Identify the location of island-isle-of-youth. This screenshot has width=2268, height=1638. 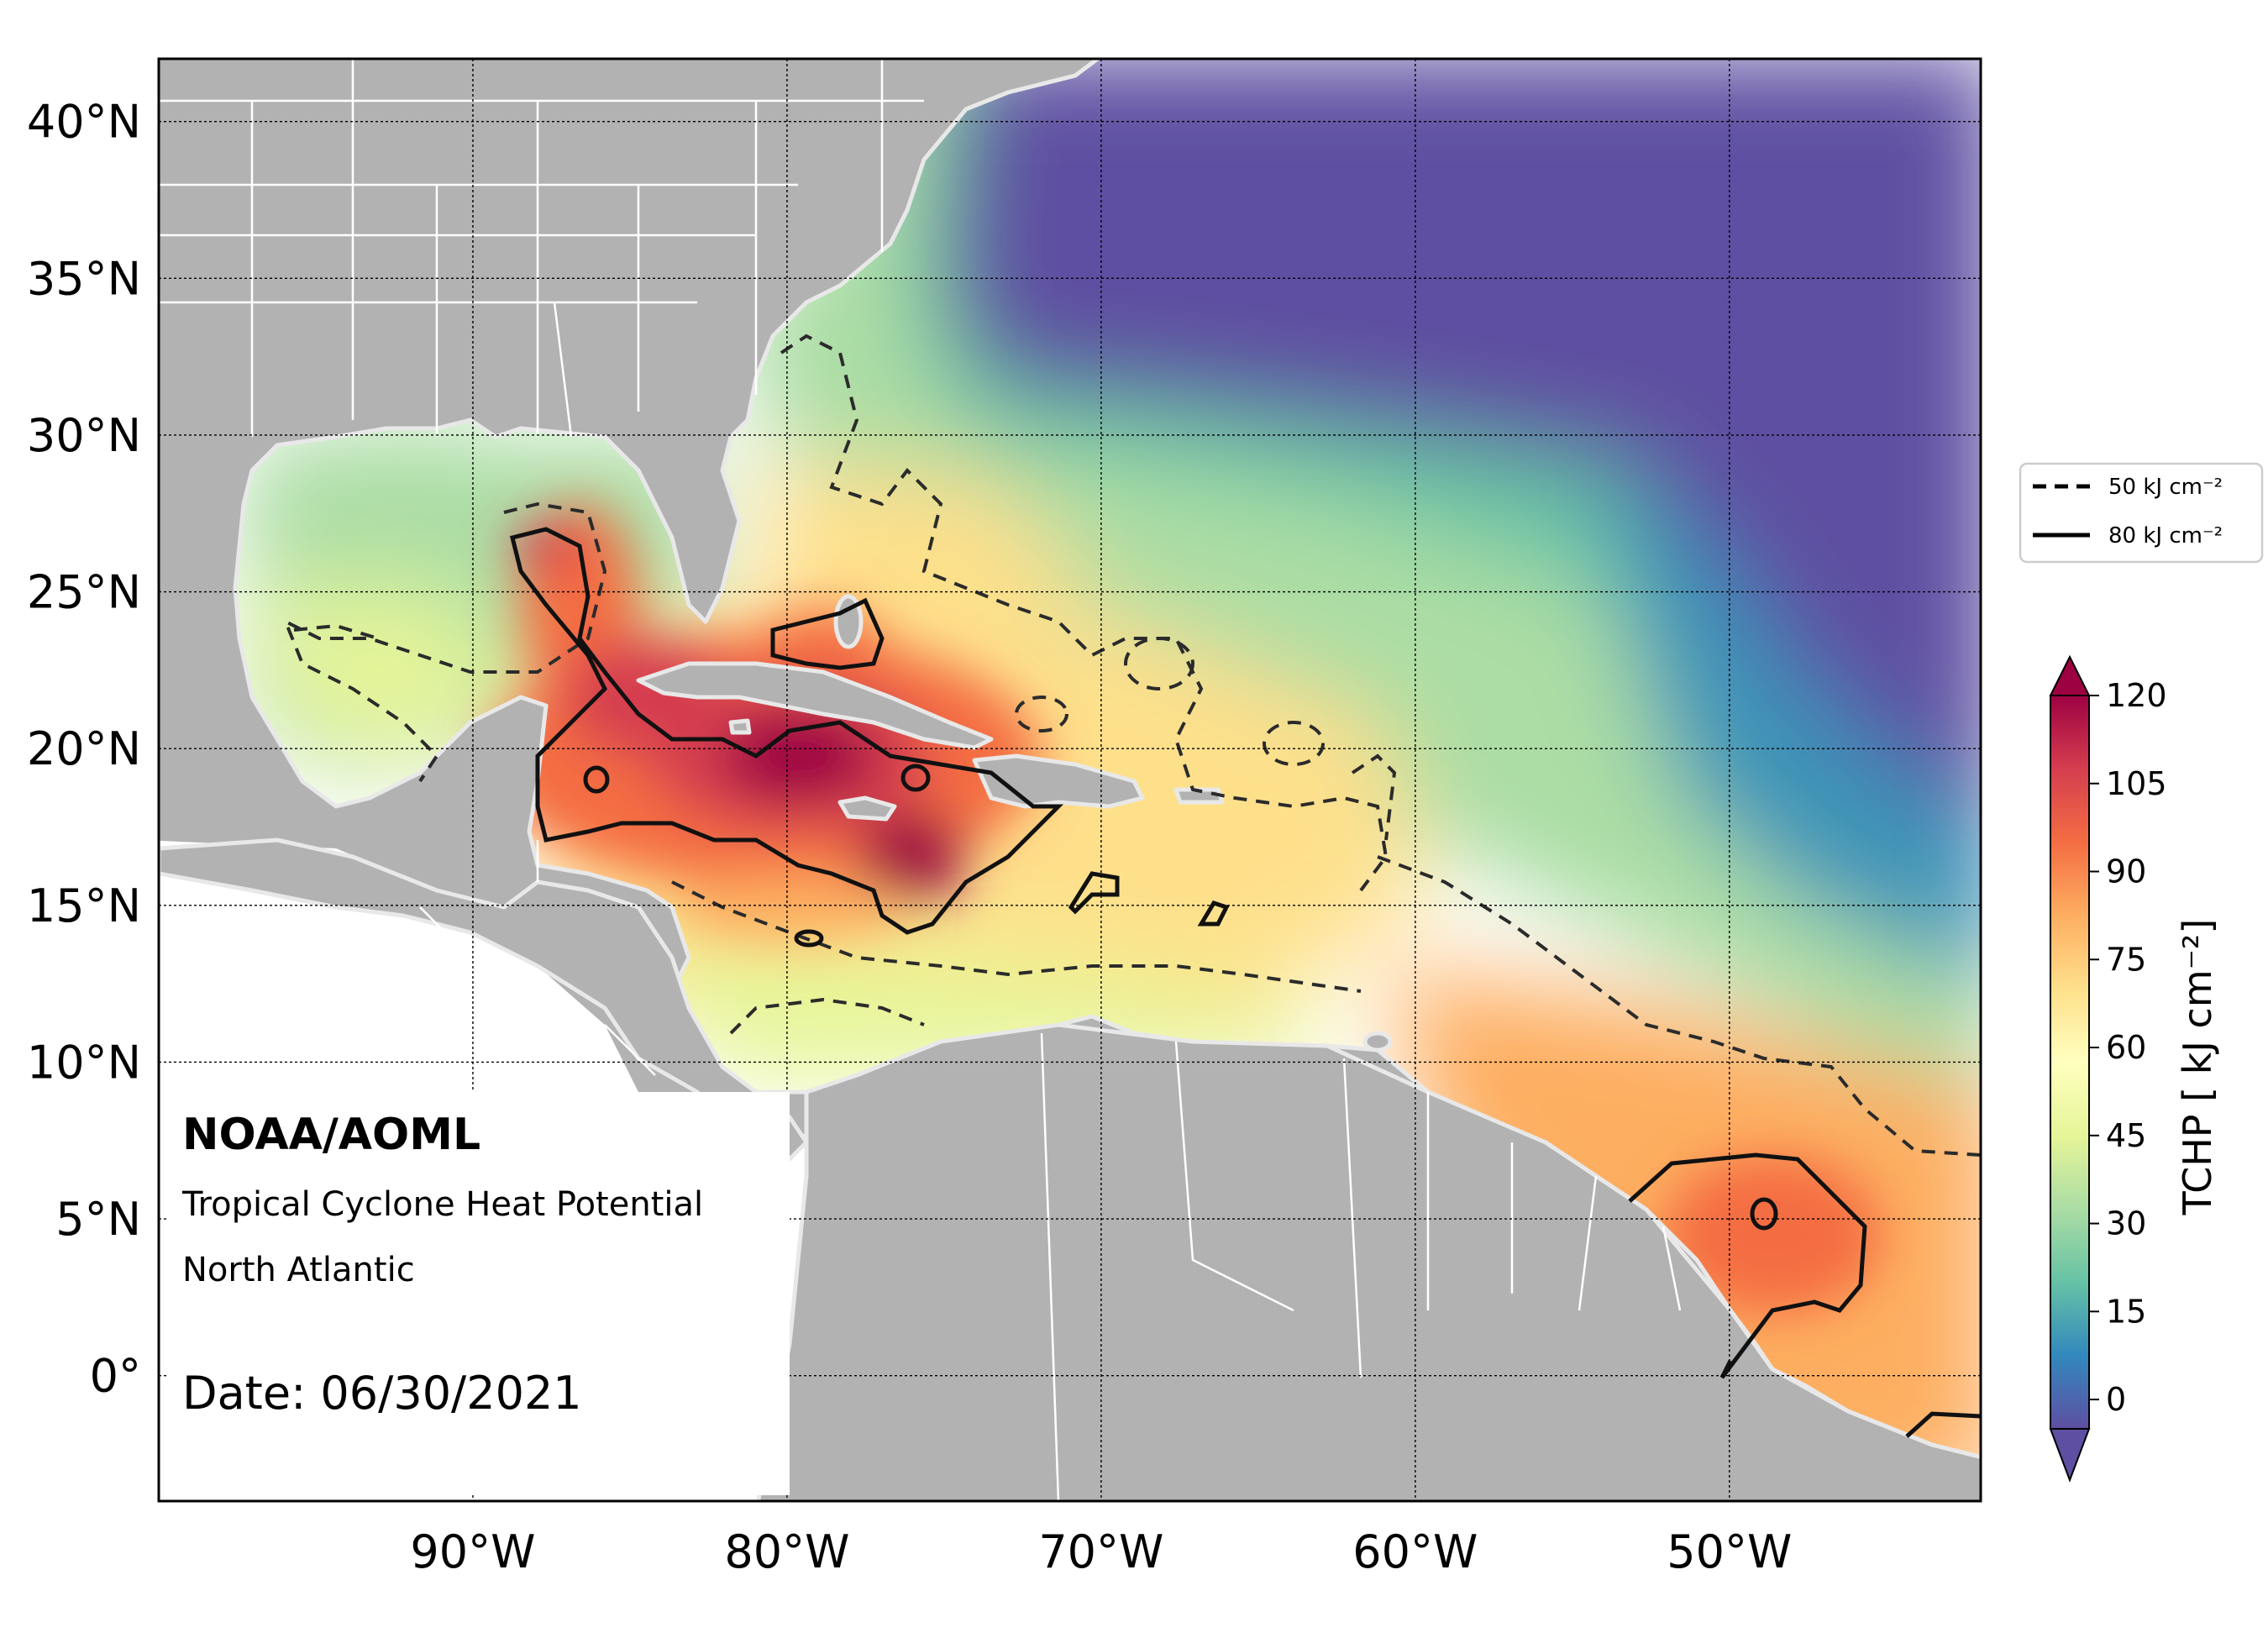
(740, 726).